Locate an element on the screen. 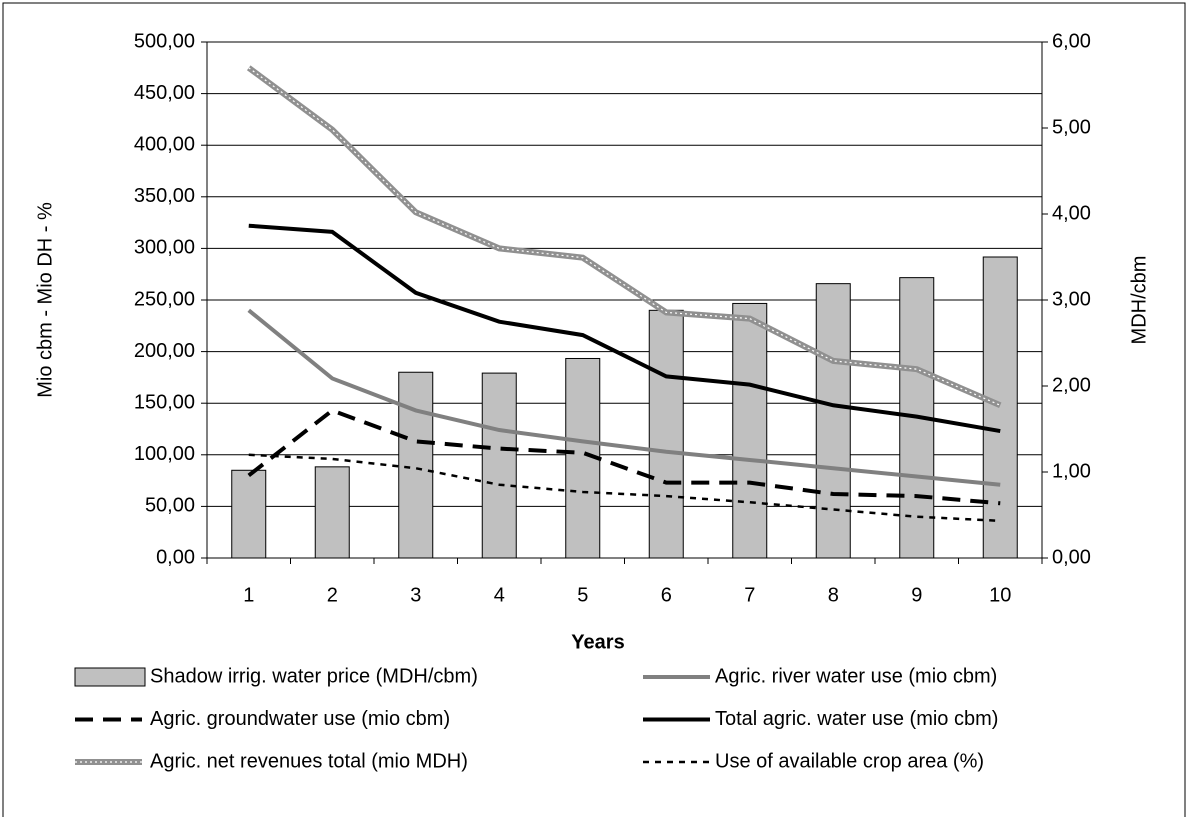 This screenshot has width=1188, height=817. y2-tick-label: 6,00 is located at coordinates (1071, 41).